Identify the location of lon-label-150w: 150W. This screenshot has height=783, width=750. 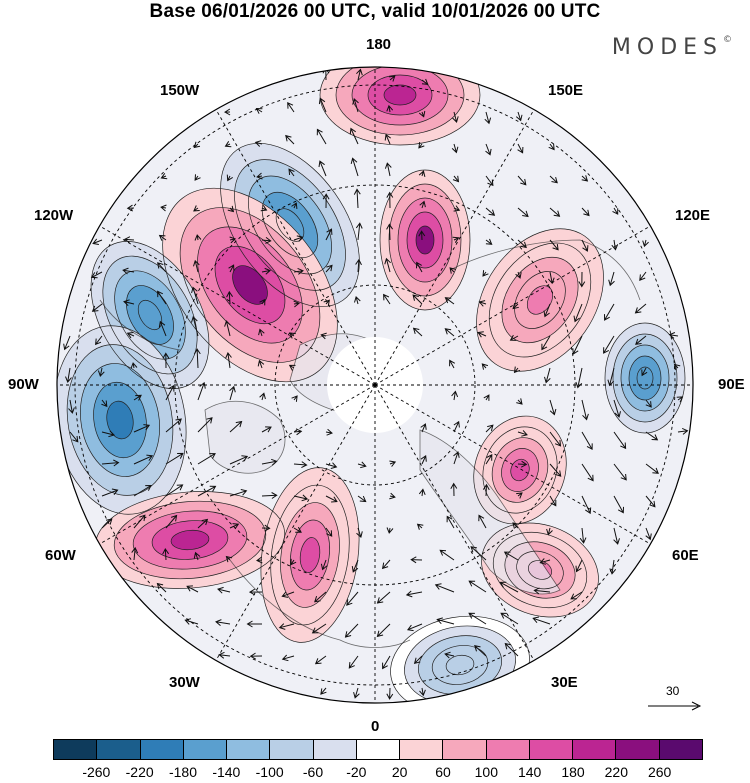
(180, 90).